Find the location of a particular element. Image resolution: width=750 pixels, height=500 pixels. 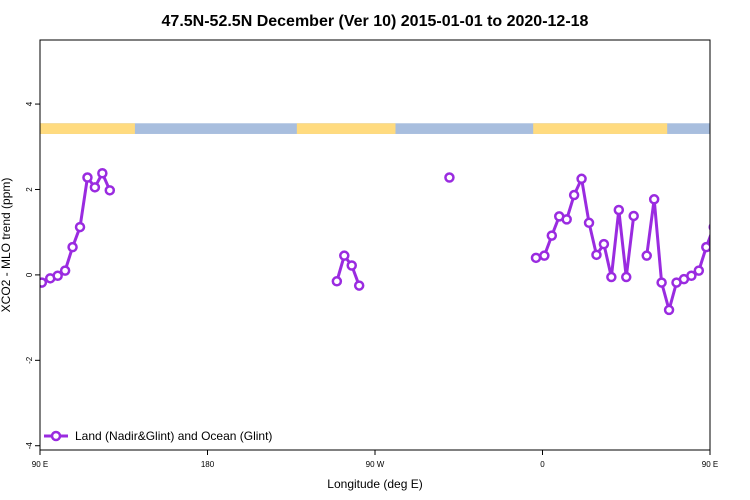

y-tick-label: 4 is located at coordinates (29, 103).